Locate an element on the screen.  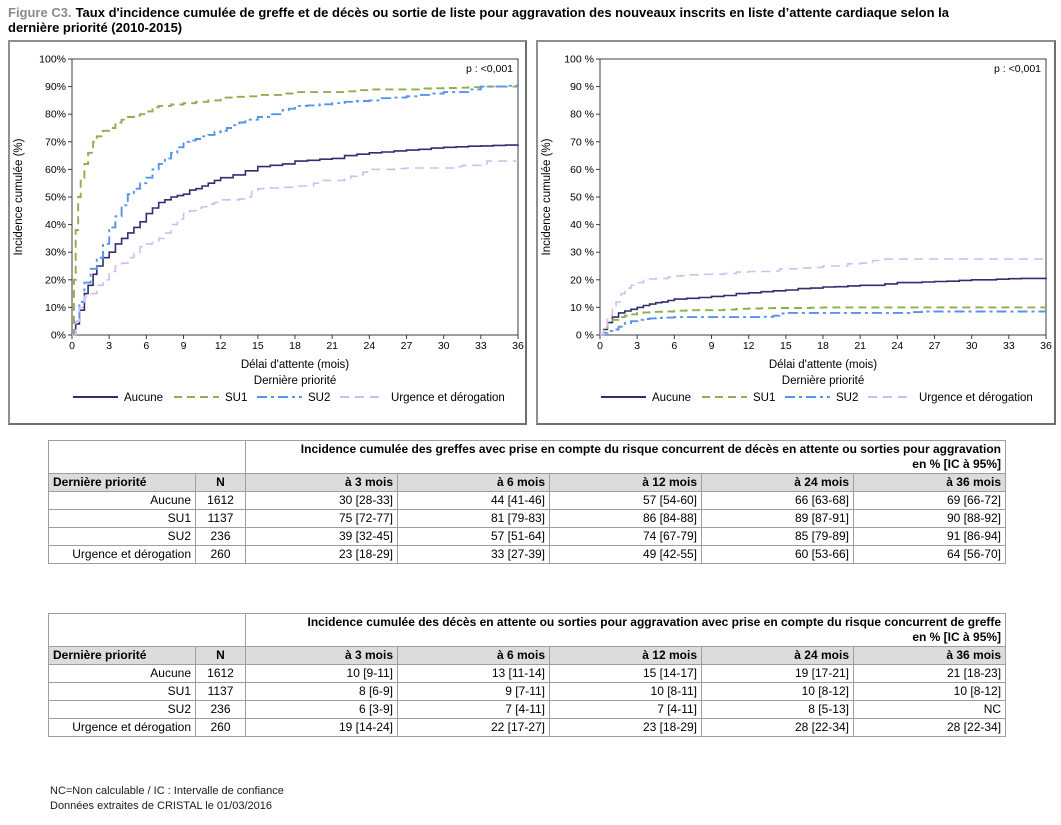
column-header-3-mois: à 3 mois is located at coordinates (321, 482).